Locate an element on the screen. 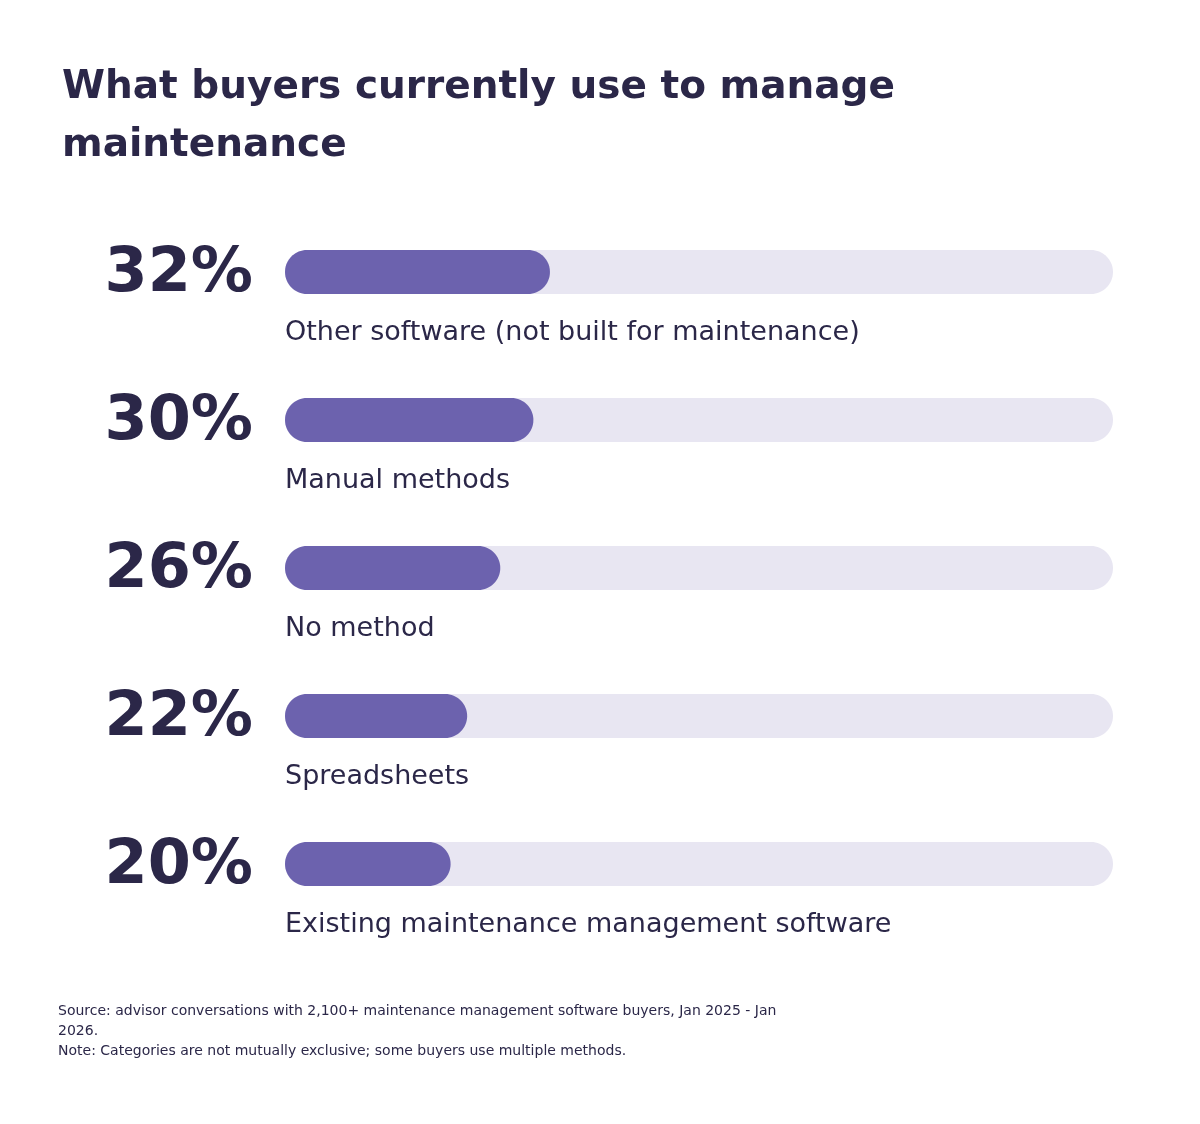 This screenshot has height=1124, width=1200. data-label: 32% is located at coordinates (178, 269).